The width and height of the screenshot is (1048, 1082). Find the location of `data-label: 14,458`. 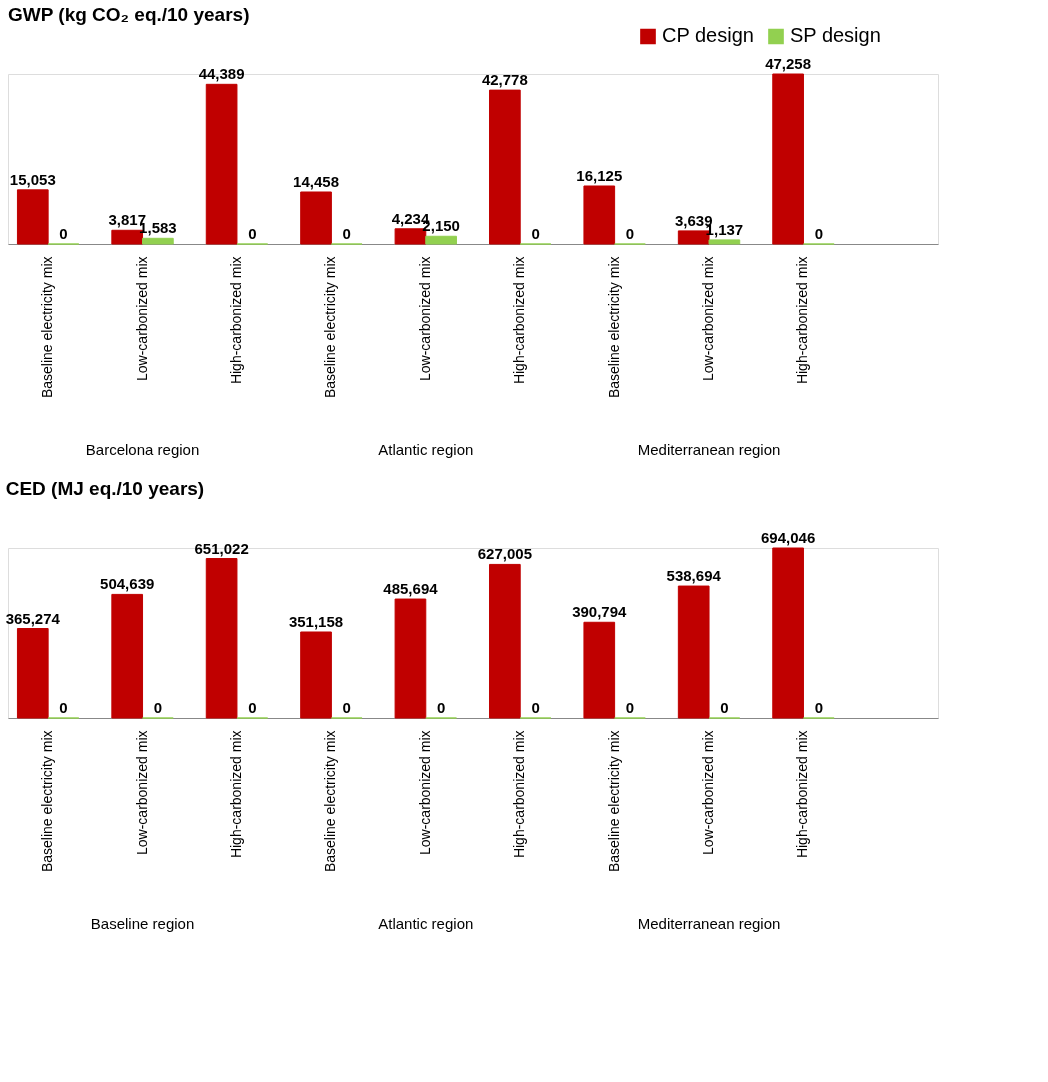

data-label: 14,458 is located at coordinates (316, 181).